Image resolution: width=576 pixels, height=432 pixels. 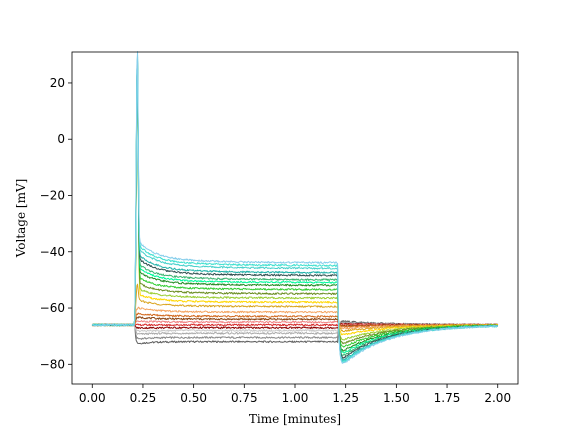 What do you see at coordinates (295, 321) in the screenshot?
I see `voltage-trace` at bounding box center [295, 321].